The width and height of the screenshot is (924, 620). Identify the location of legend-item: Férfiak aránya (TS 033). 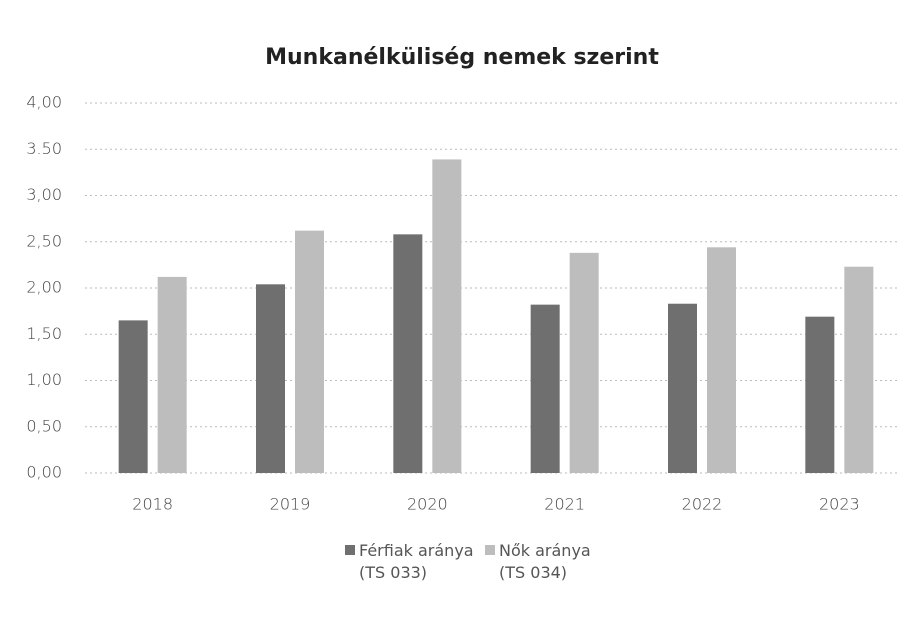
(412, 562).